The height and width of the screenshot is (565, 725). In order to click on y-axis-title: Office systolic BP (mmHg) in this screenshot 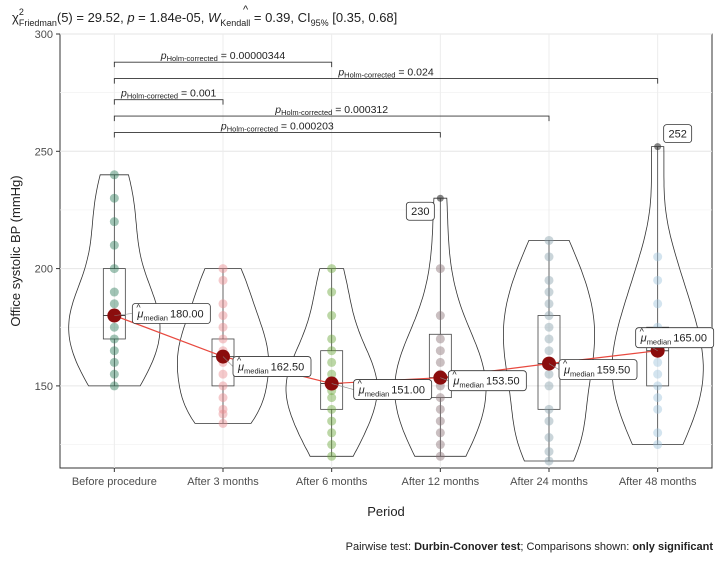, I will do `click(15, 250)`.